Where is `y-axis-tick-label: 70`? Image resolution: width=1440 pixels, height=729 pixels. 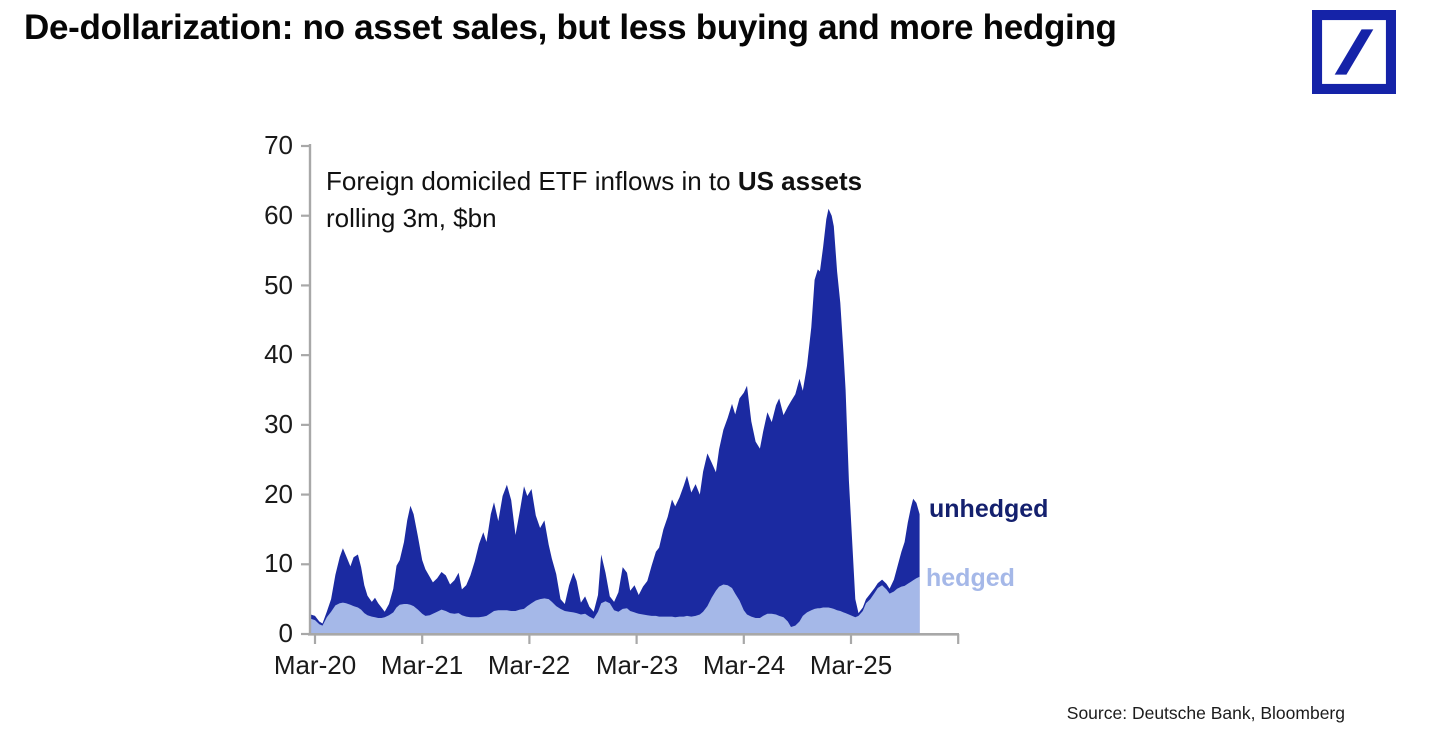
y-axis-tick-label: 70 is located at coordinates (278, 145).